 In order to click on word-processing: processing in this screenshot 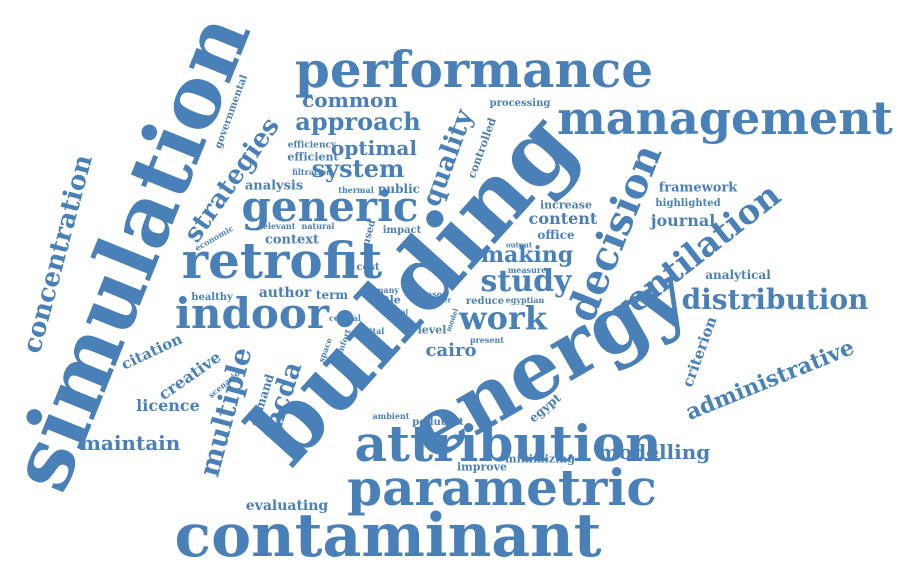, I will do `click(520, 103)`.